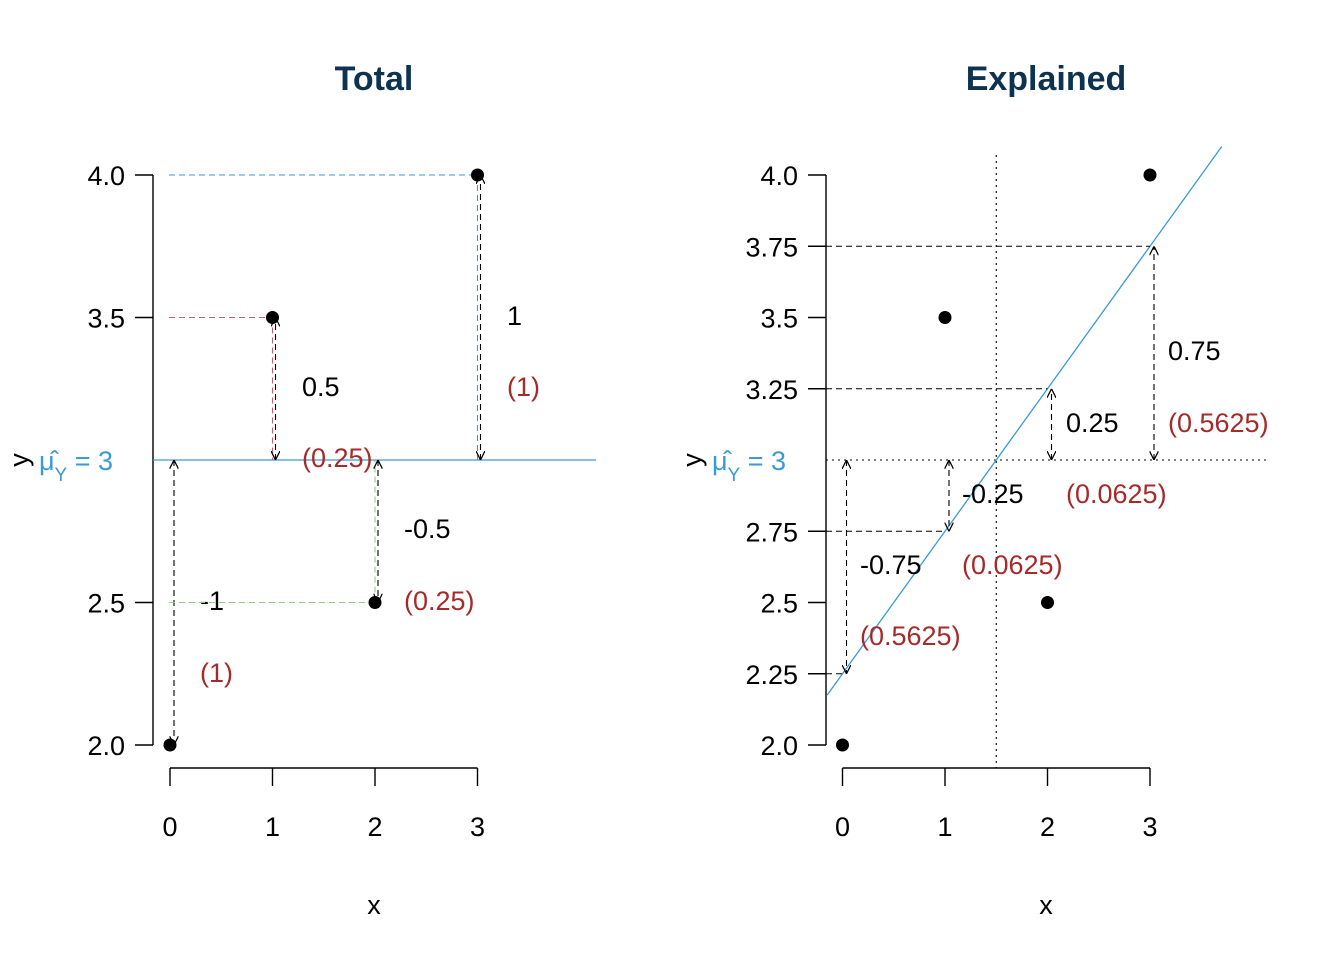 Image resolution: width=1344 pixels, height=965 pixels. I want to click on deviation-value-label: -0.5, so click(427, 529).